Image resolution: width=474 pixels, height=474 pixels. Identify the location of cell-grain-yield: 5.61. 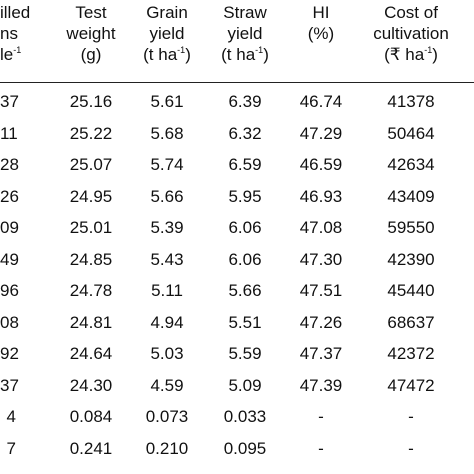
(167, 101).